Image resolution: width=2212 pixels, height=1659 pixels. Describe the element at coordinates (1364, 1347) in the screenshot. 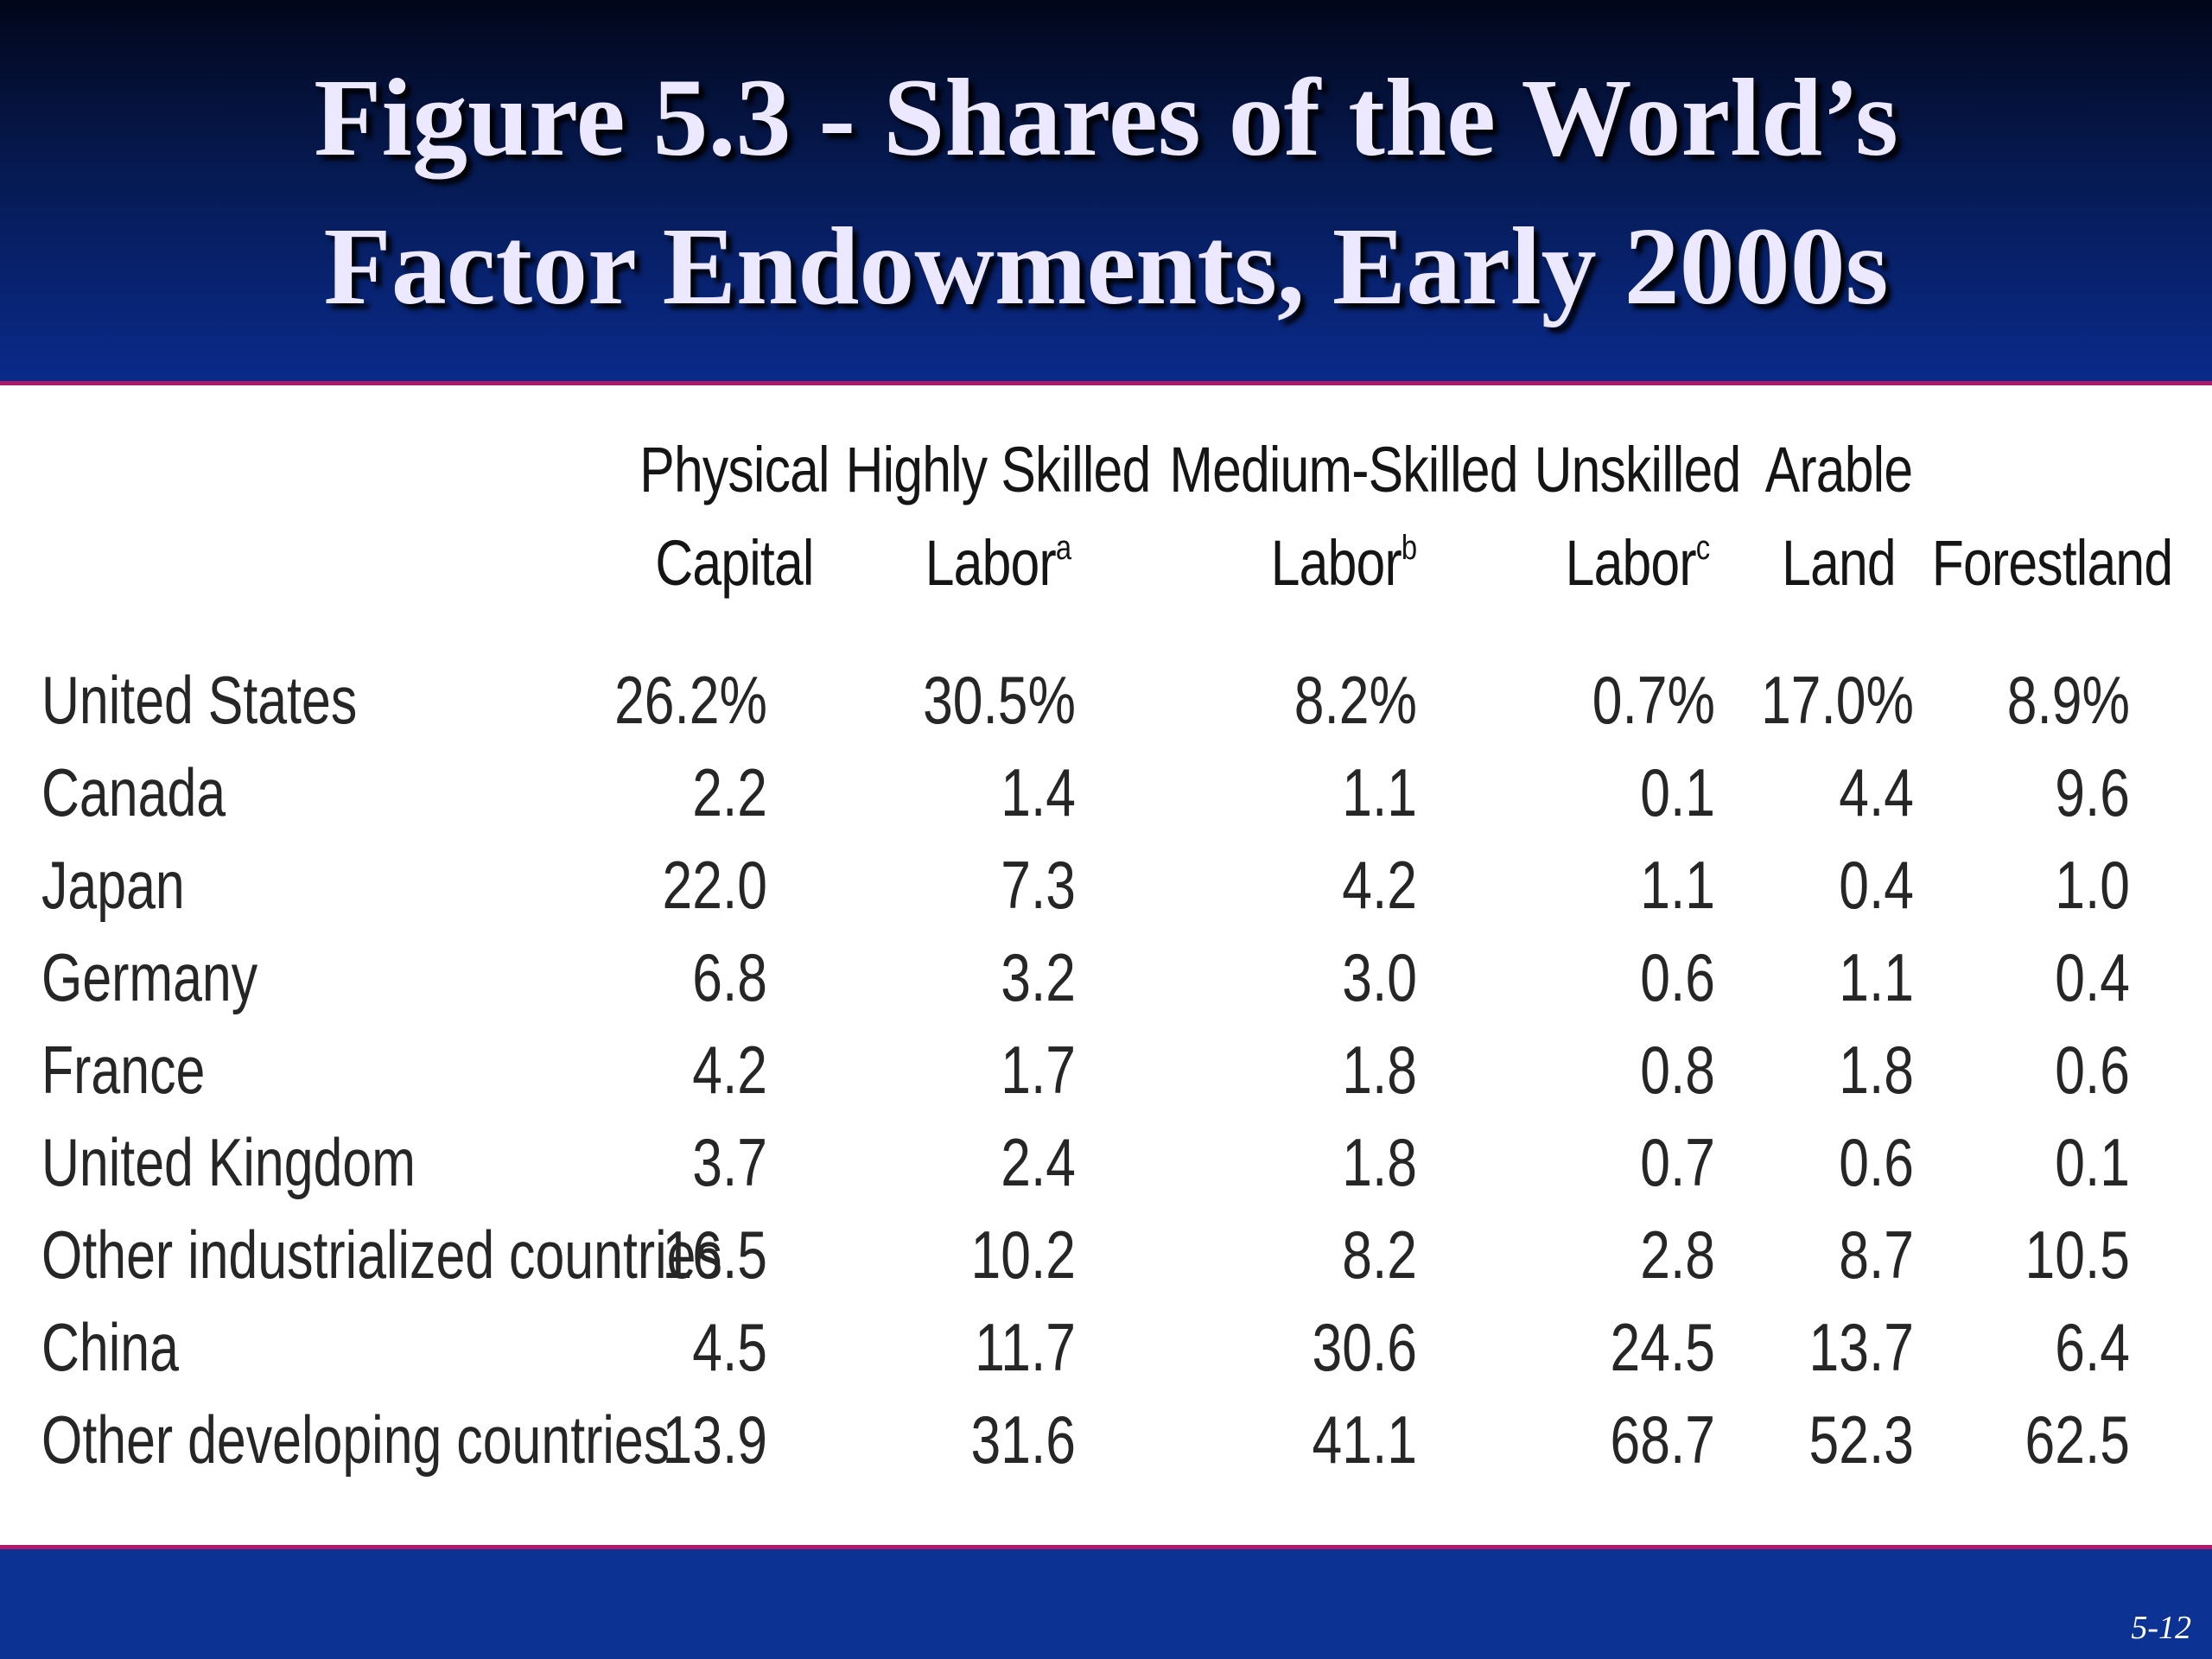

I see `table-cell: 30.6` at that location.